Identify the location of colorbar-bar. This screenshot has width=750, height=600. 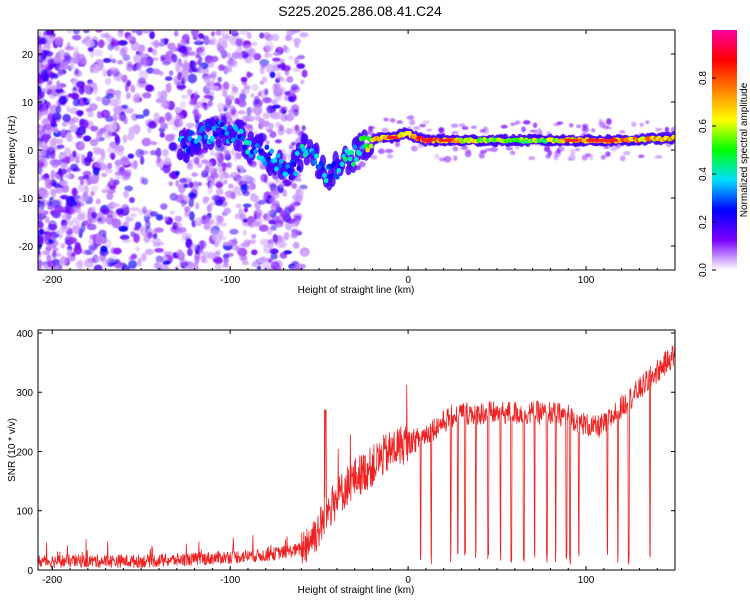
(724, 150).